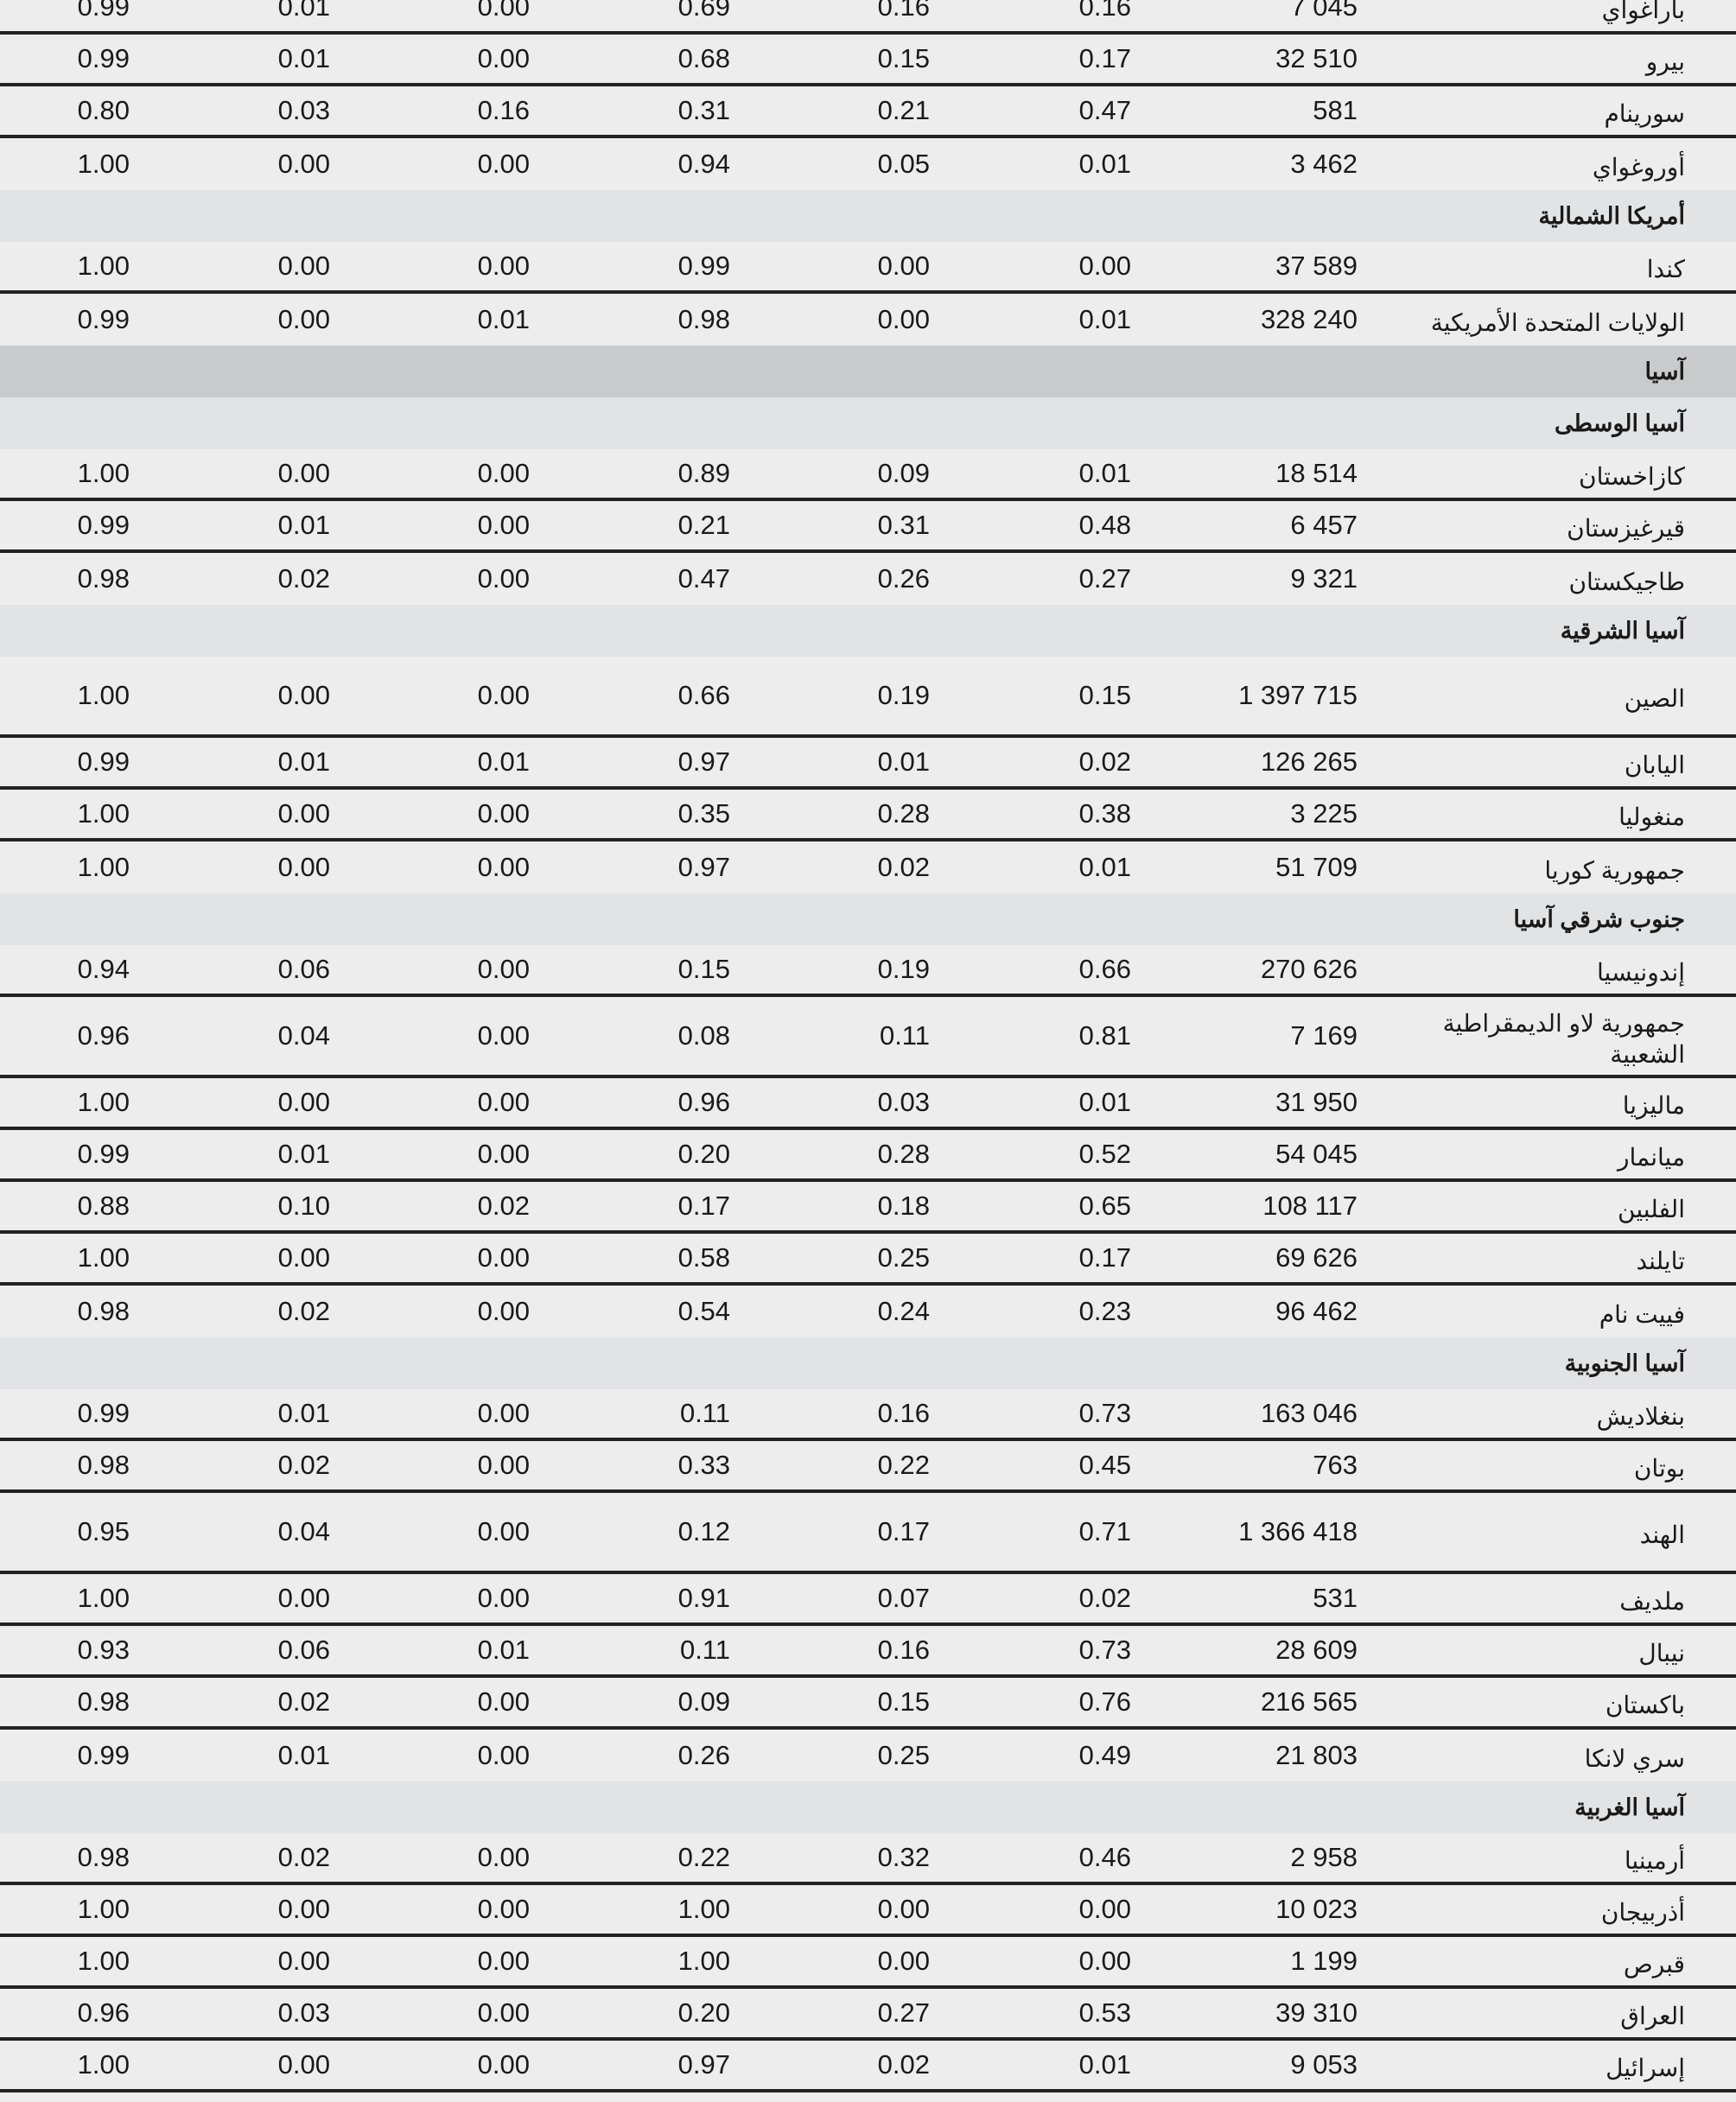  What do you see at coordinates (868, 164) in the screenshot?
I see `table-row: أوروغواي 3 462 0.01 0.05 0.94 0.00 0.00 1.00` at bounding box center [868, 164].